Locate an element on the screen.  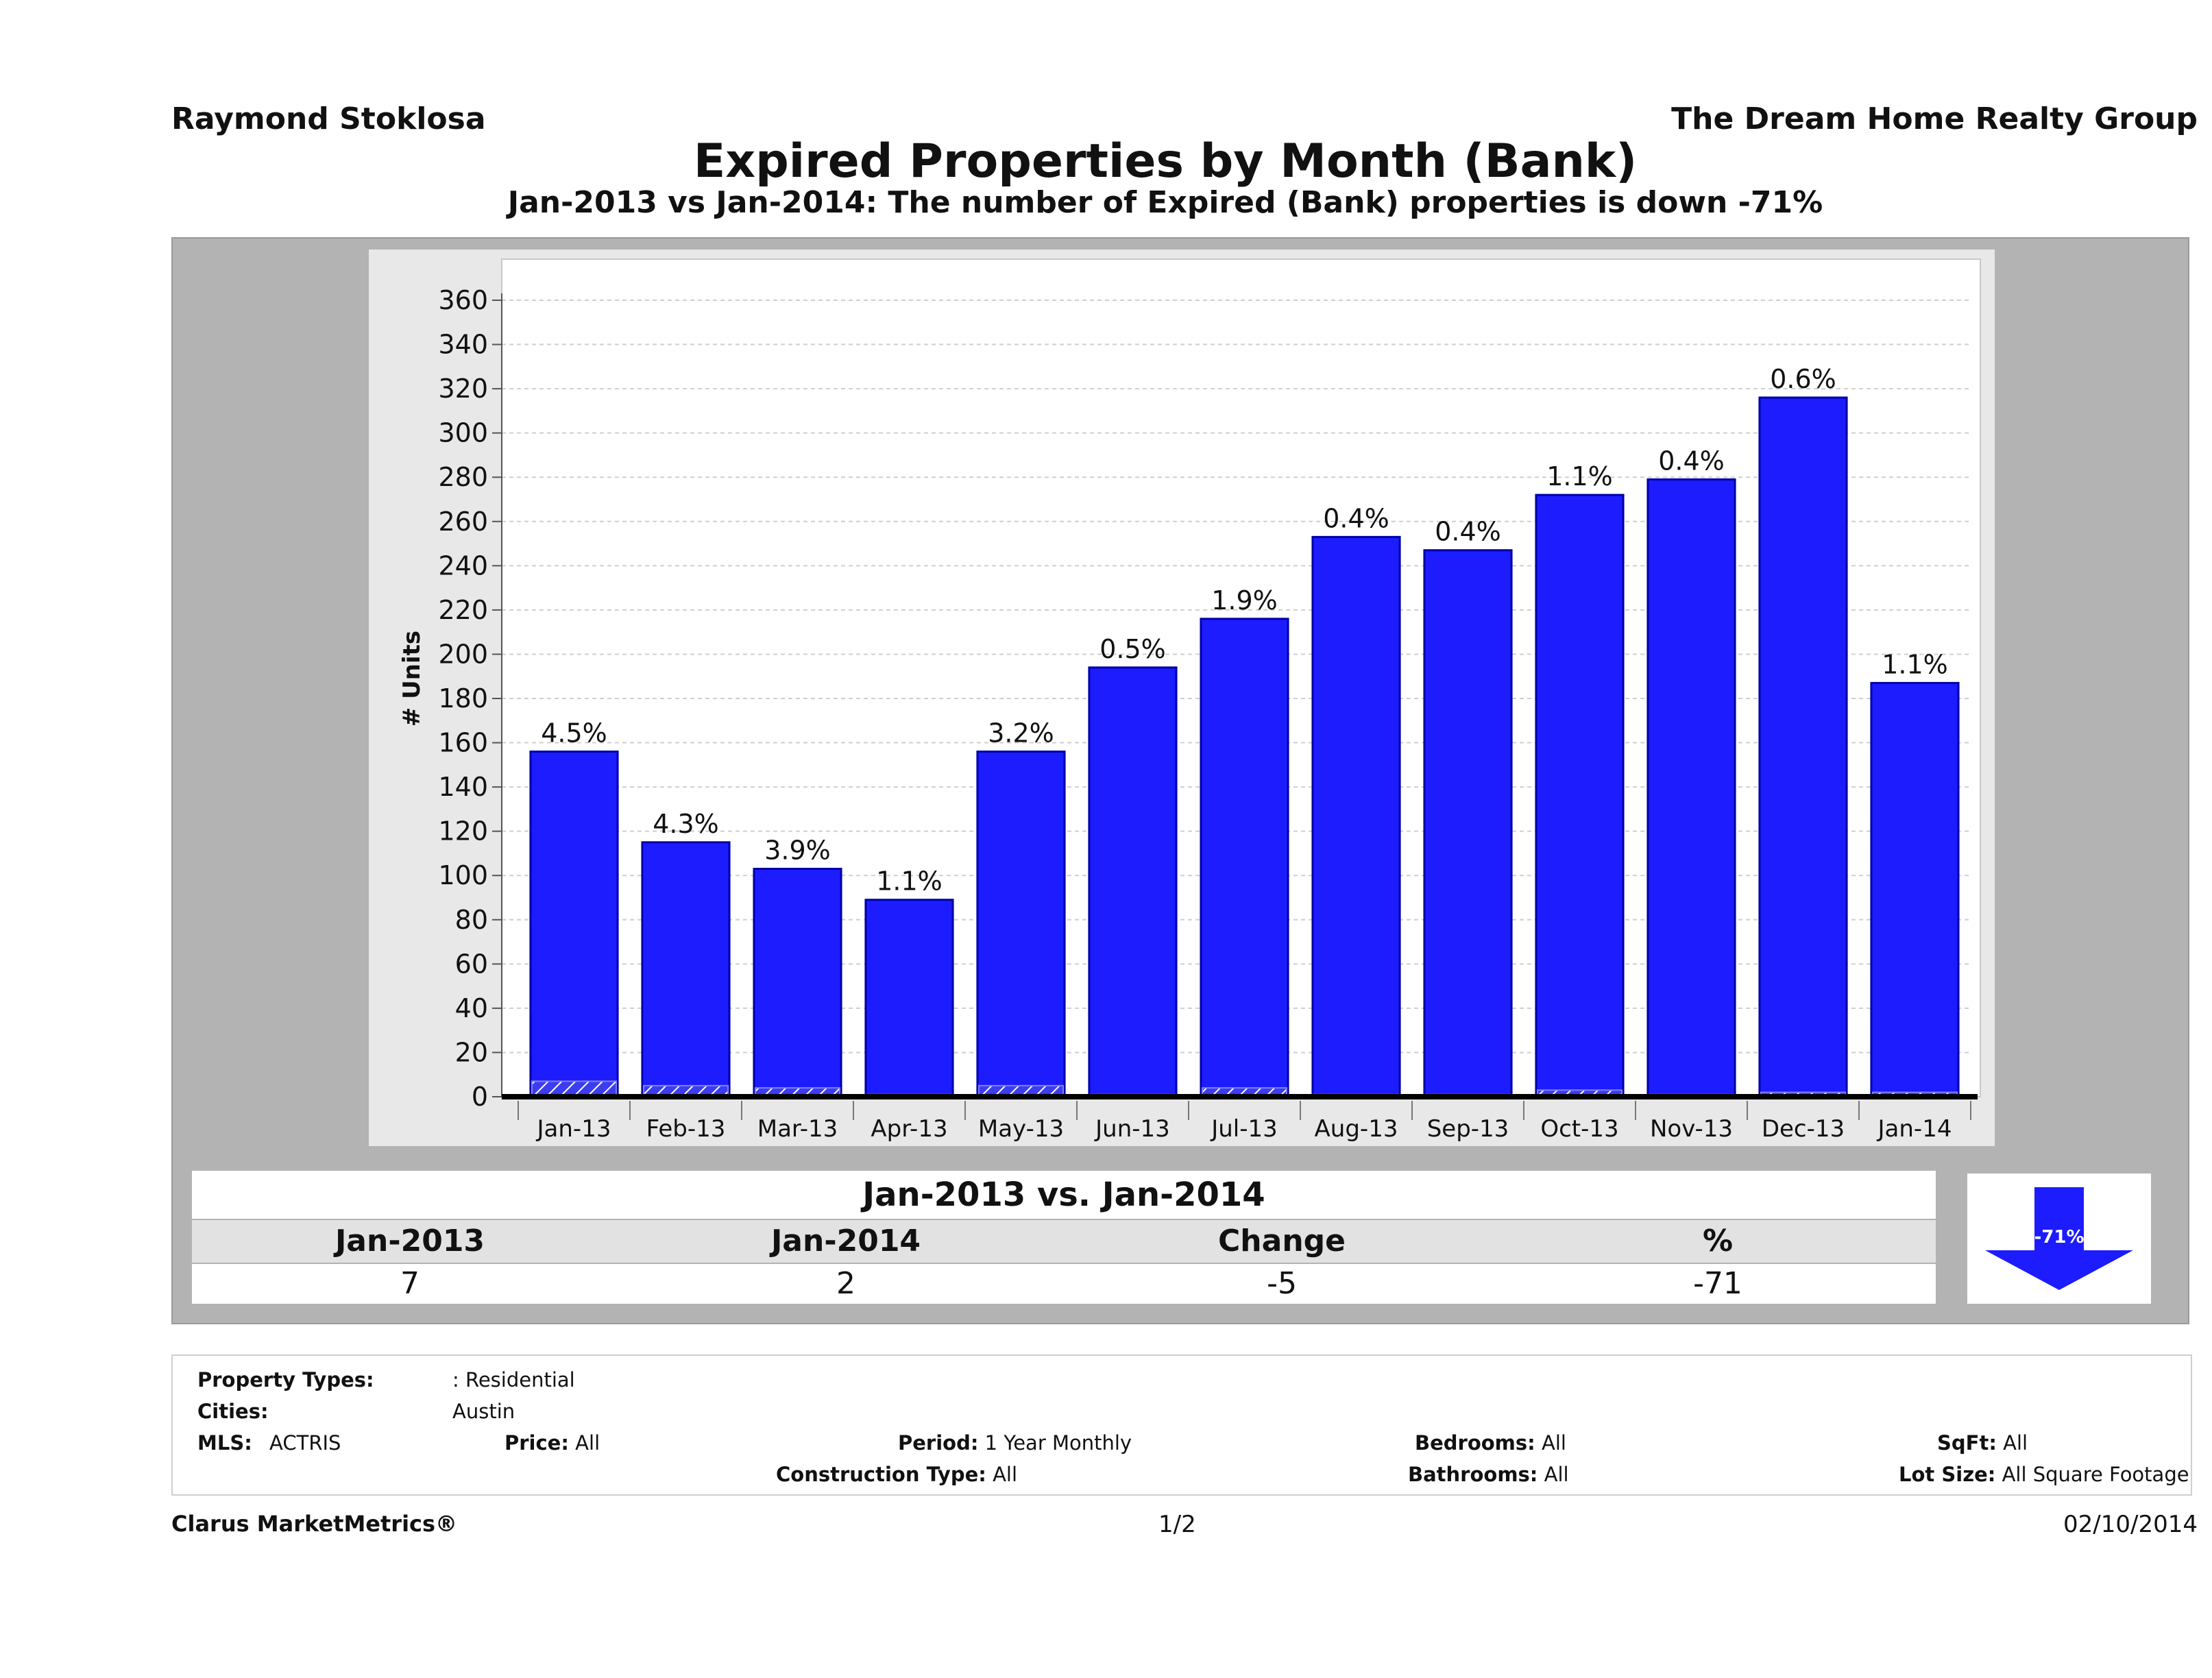
comparison-header: Jan-2014 is located at coordinates (846, 1241).